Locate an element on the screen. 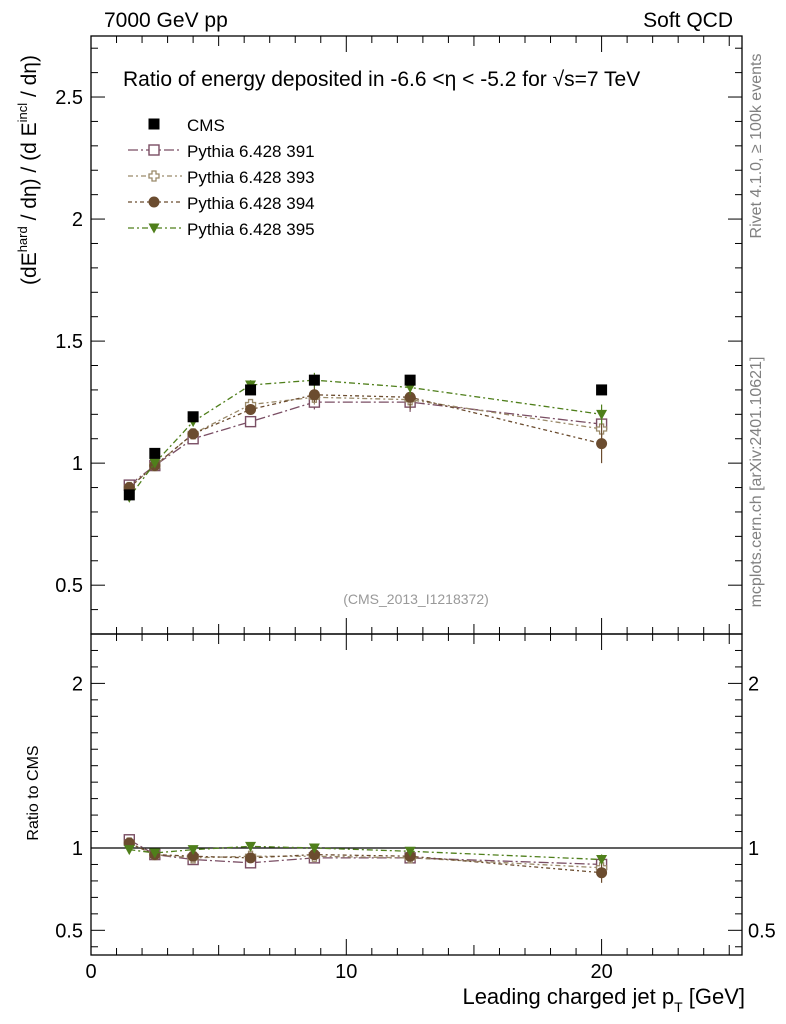 The image size is (786, 1024). legend-label: Pythia 6.428 391 is located at coordinates (251, 151).